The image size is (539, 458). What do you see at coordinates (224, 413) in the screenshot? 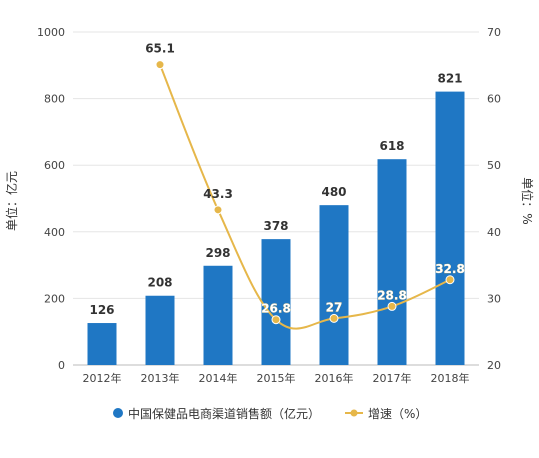
I see `legend-bar-label: 中国保健品电商渠道销售额（亿元）` at bounding box center [224, 413].